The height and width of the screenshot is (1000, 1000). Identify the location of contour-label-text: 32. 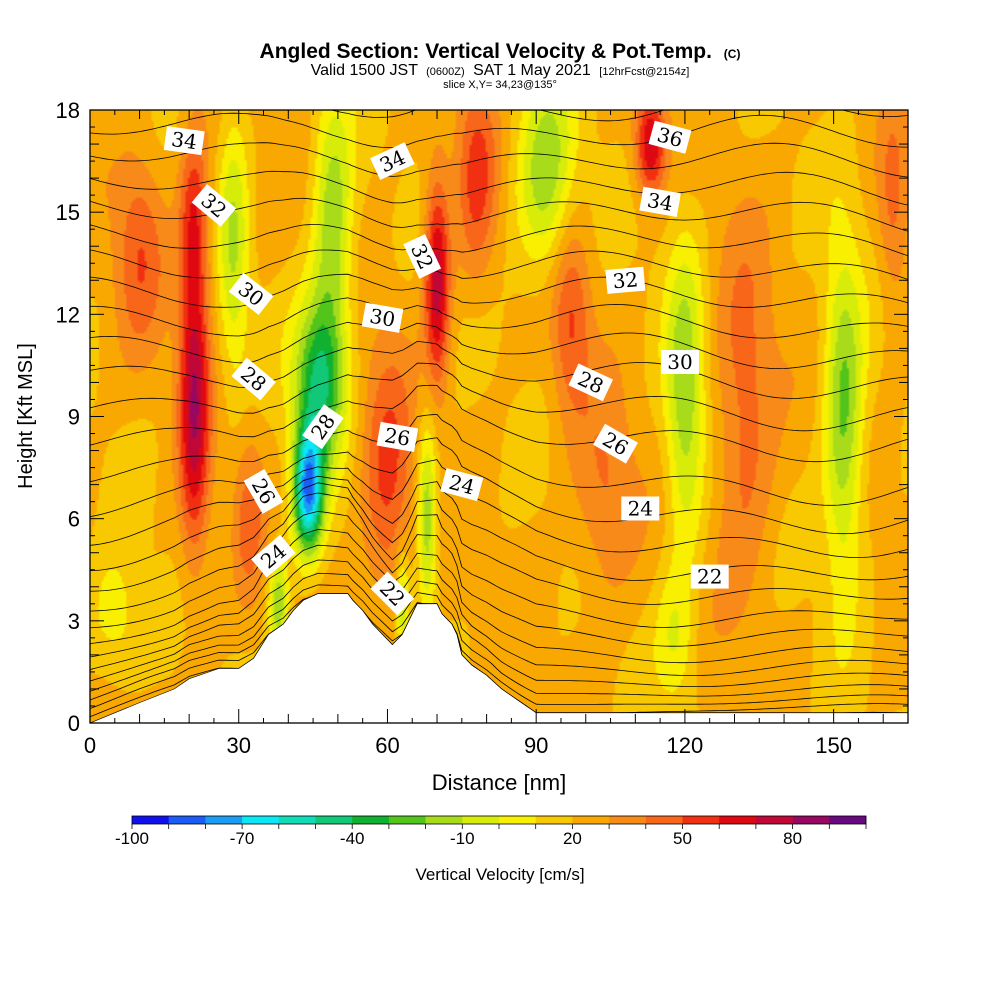
(625, 280).